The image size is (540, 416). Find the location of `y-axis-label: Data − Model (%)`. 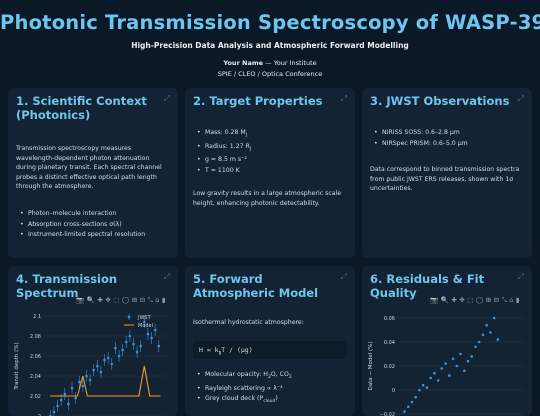

y-axis-label: Data − Model (%) is located at coordinates (371, 365).